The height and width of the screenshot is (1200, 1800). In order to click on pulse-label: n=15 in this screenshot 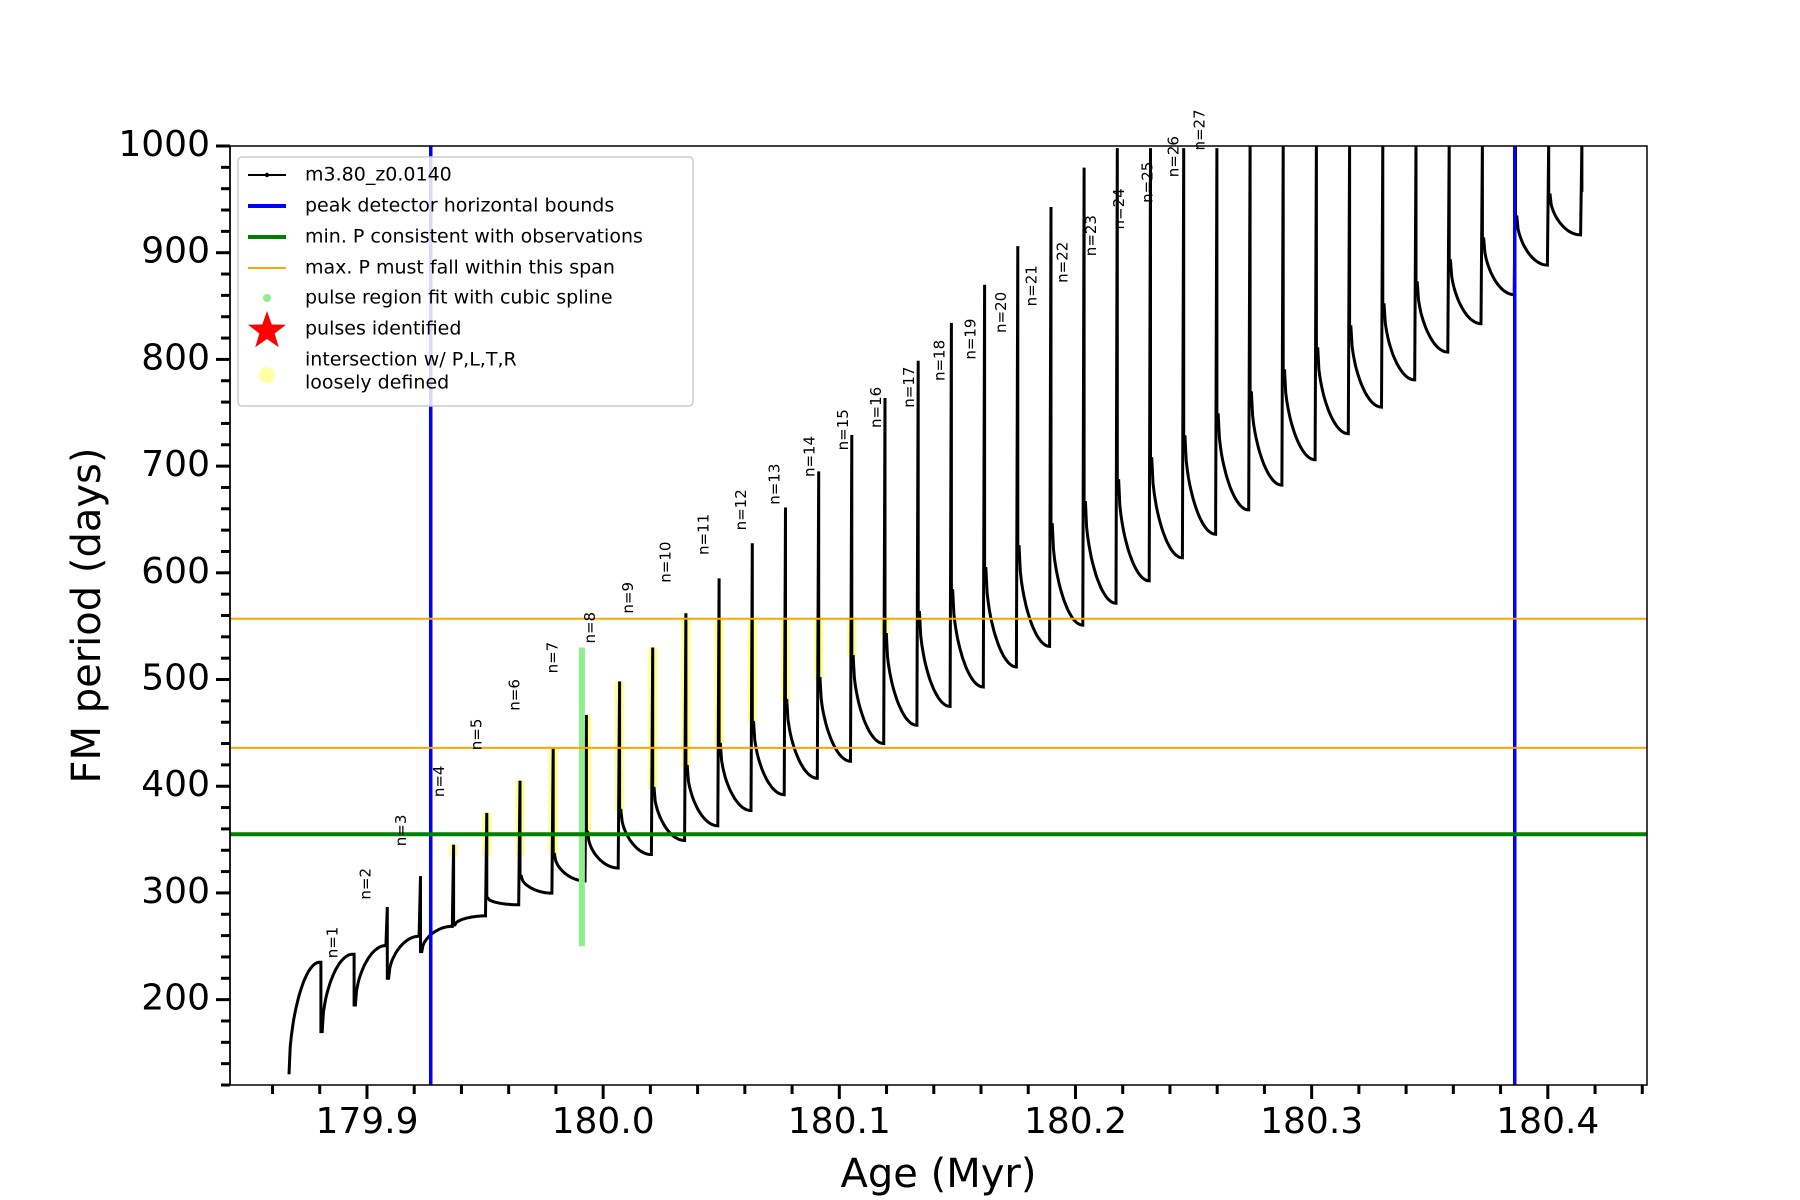, I will do `click(843, 429)`.